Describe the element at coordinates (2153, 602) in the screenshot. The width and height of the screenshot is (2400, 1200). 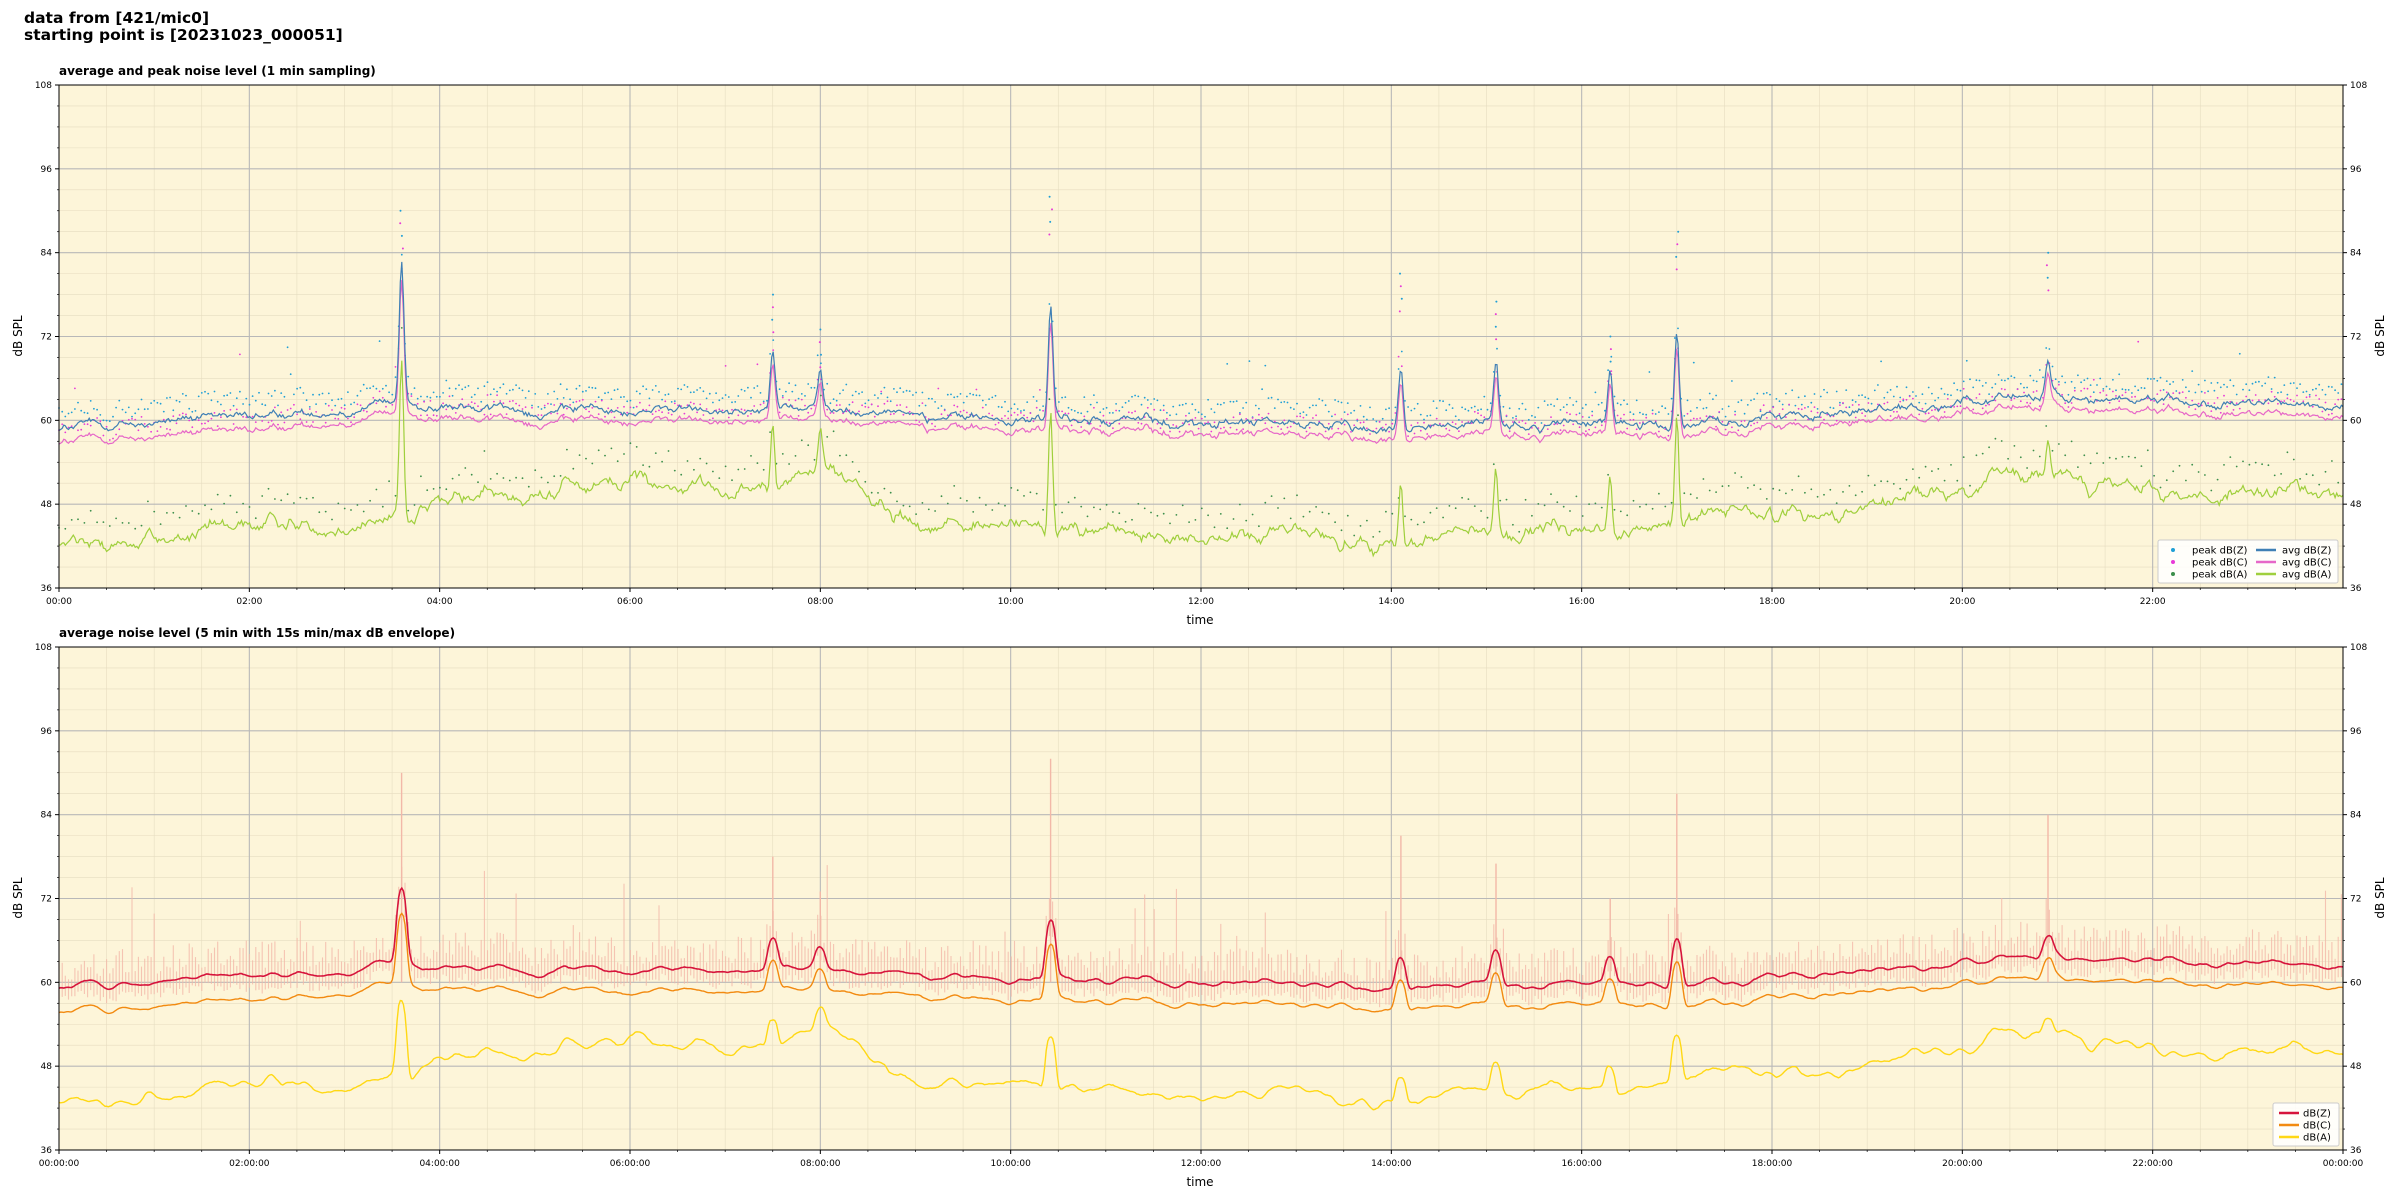
I see `x-tick-label: 22:00` at that location.